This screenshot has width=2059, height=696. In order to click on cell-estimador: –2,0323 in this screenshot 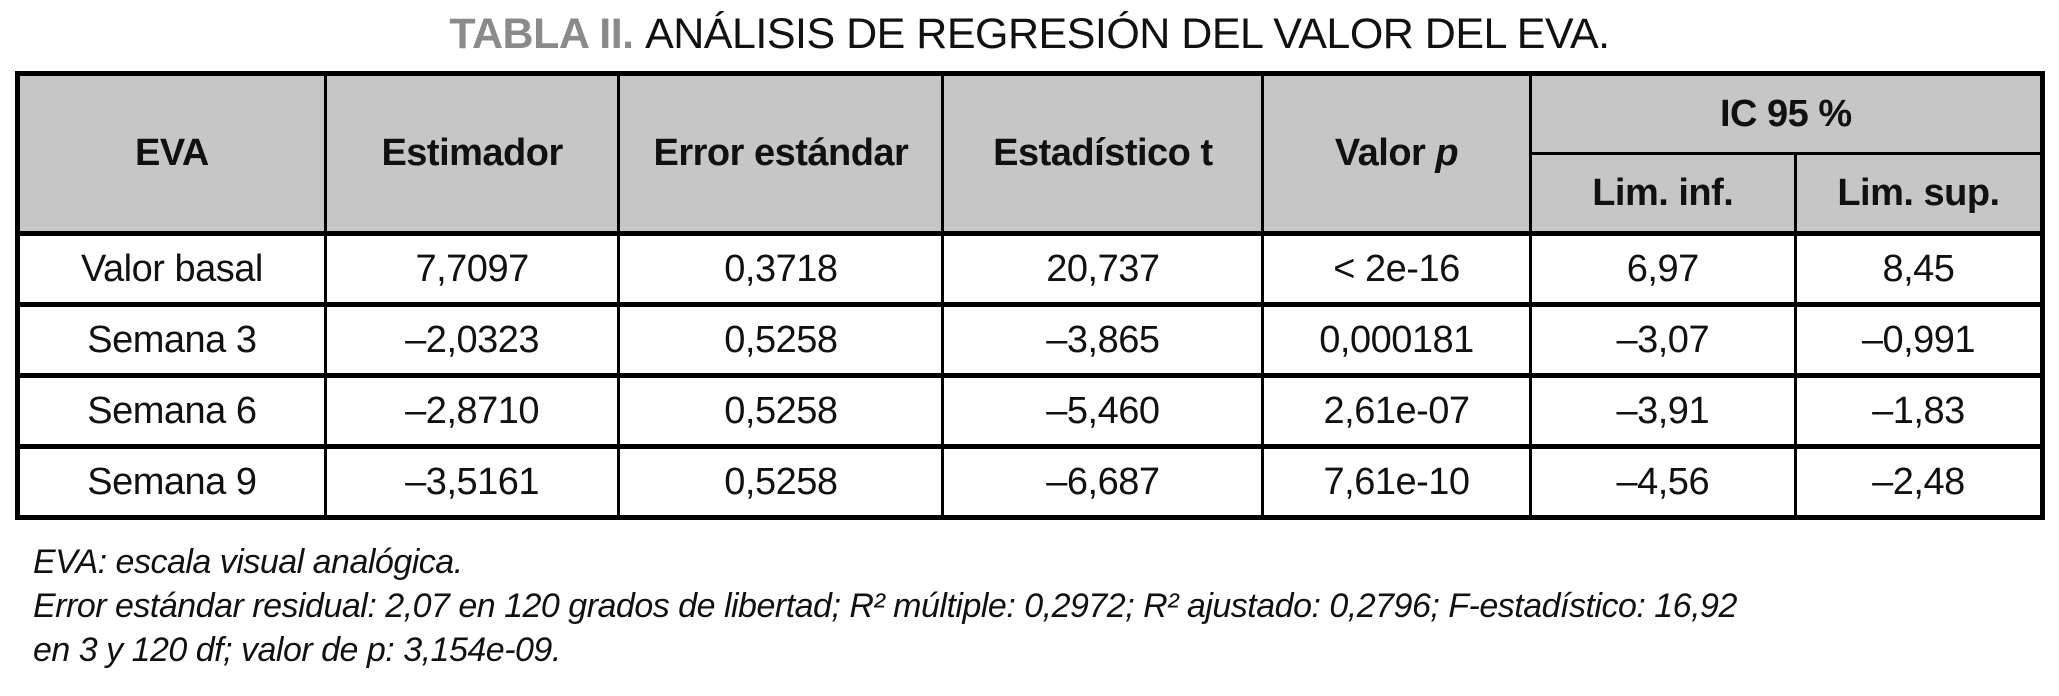, I will do `click(472, 340)`.